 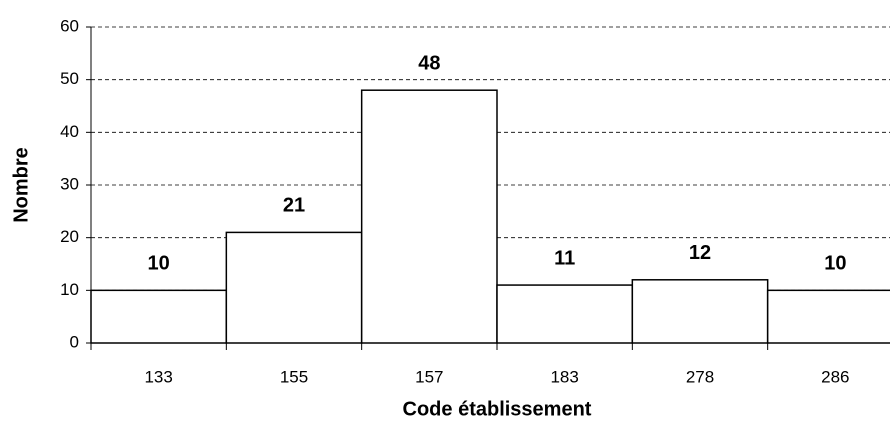 I want to click on data-label: 21, so click(x=294, y=206).